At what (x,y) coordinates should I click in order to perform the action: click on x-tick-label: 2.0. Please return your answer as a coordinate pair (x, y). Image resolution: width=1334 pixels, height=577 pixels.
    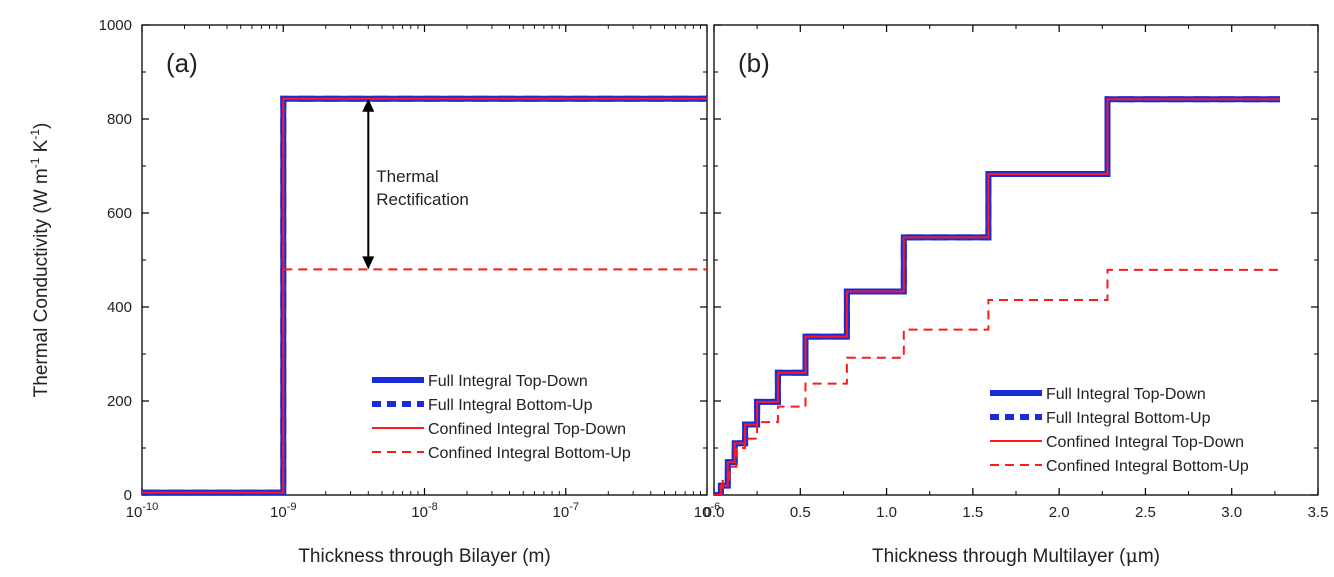
    Looking at the image, I should click on (1059, 512).